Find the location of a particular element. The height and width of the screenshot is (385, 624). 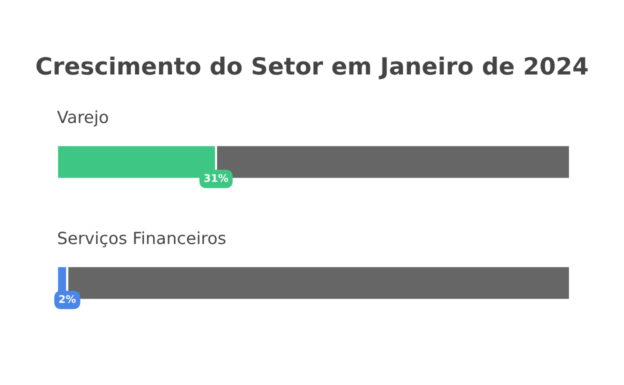

y-tick-label: Varejo is located at coordinates (82, 118).